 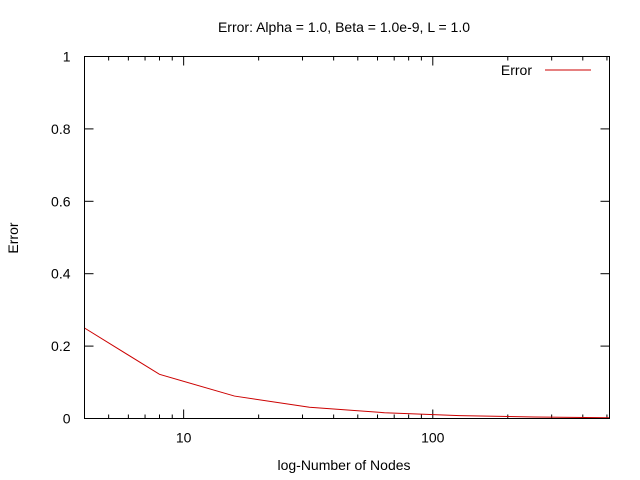 I want to click on legend-label-error: Error, so click(x=516, y=70).